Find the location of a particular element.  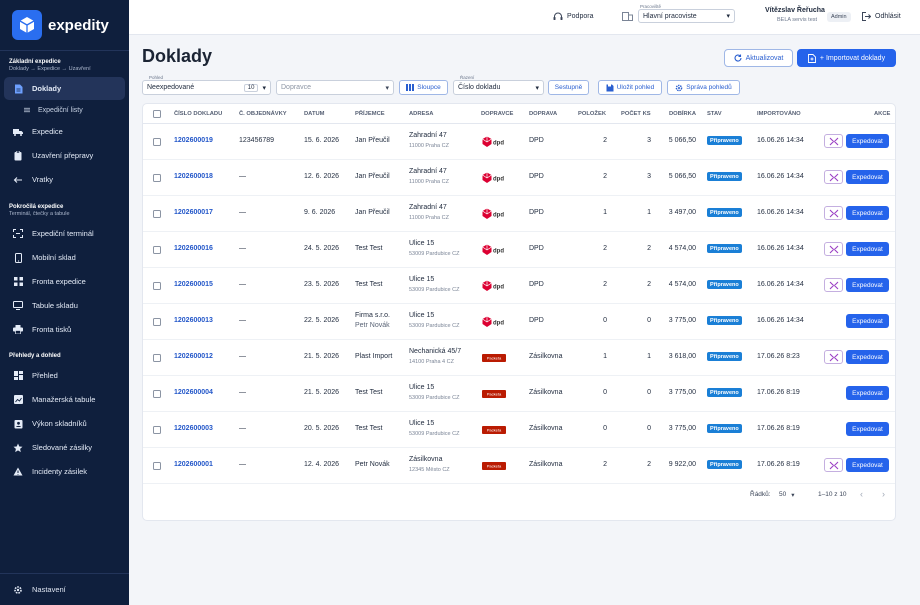

sidebar-item-prehled: Přehled is located at coordinates (64, 375).